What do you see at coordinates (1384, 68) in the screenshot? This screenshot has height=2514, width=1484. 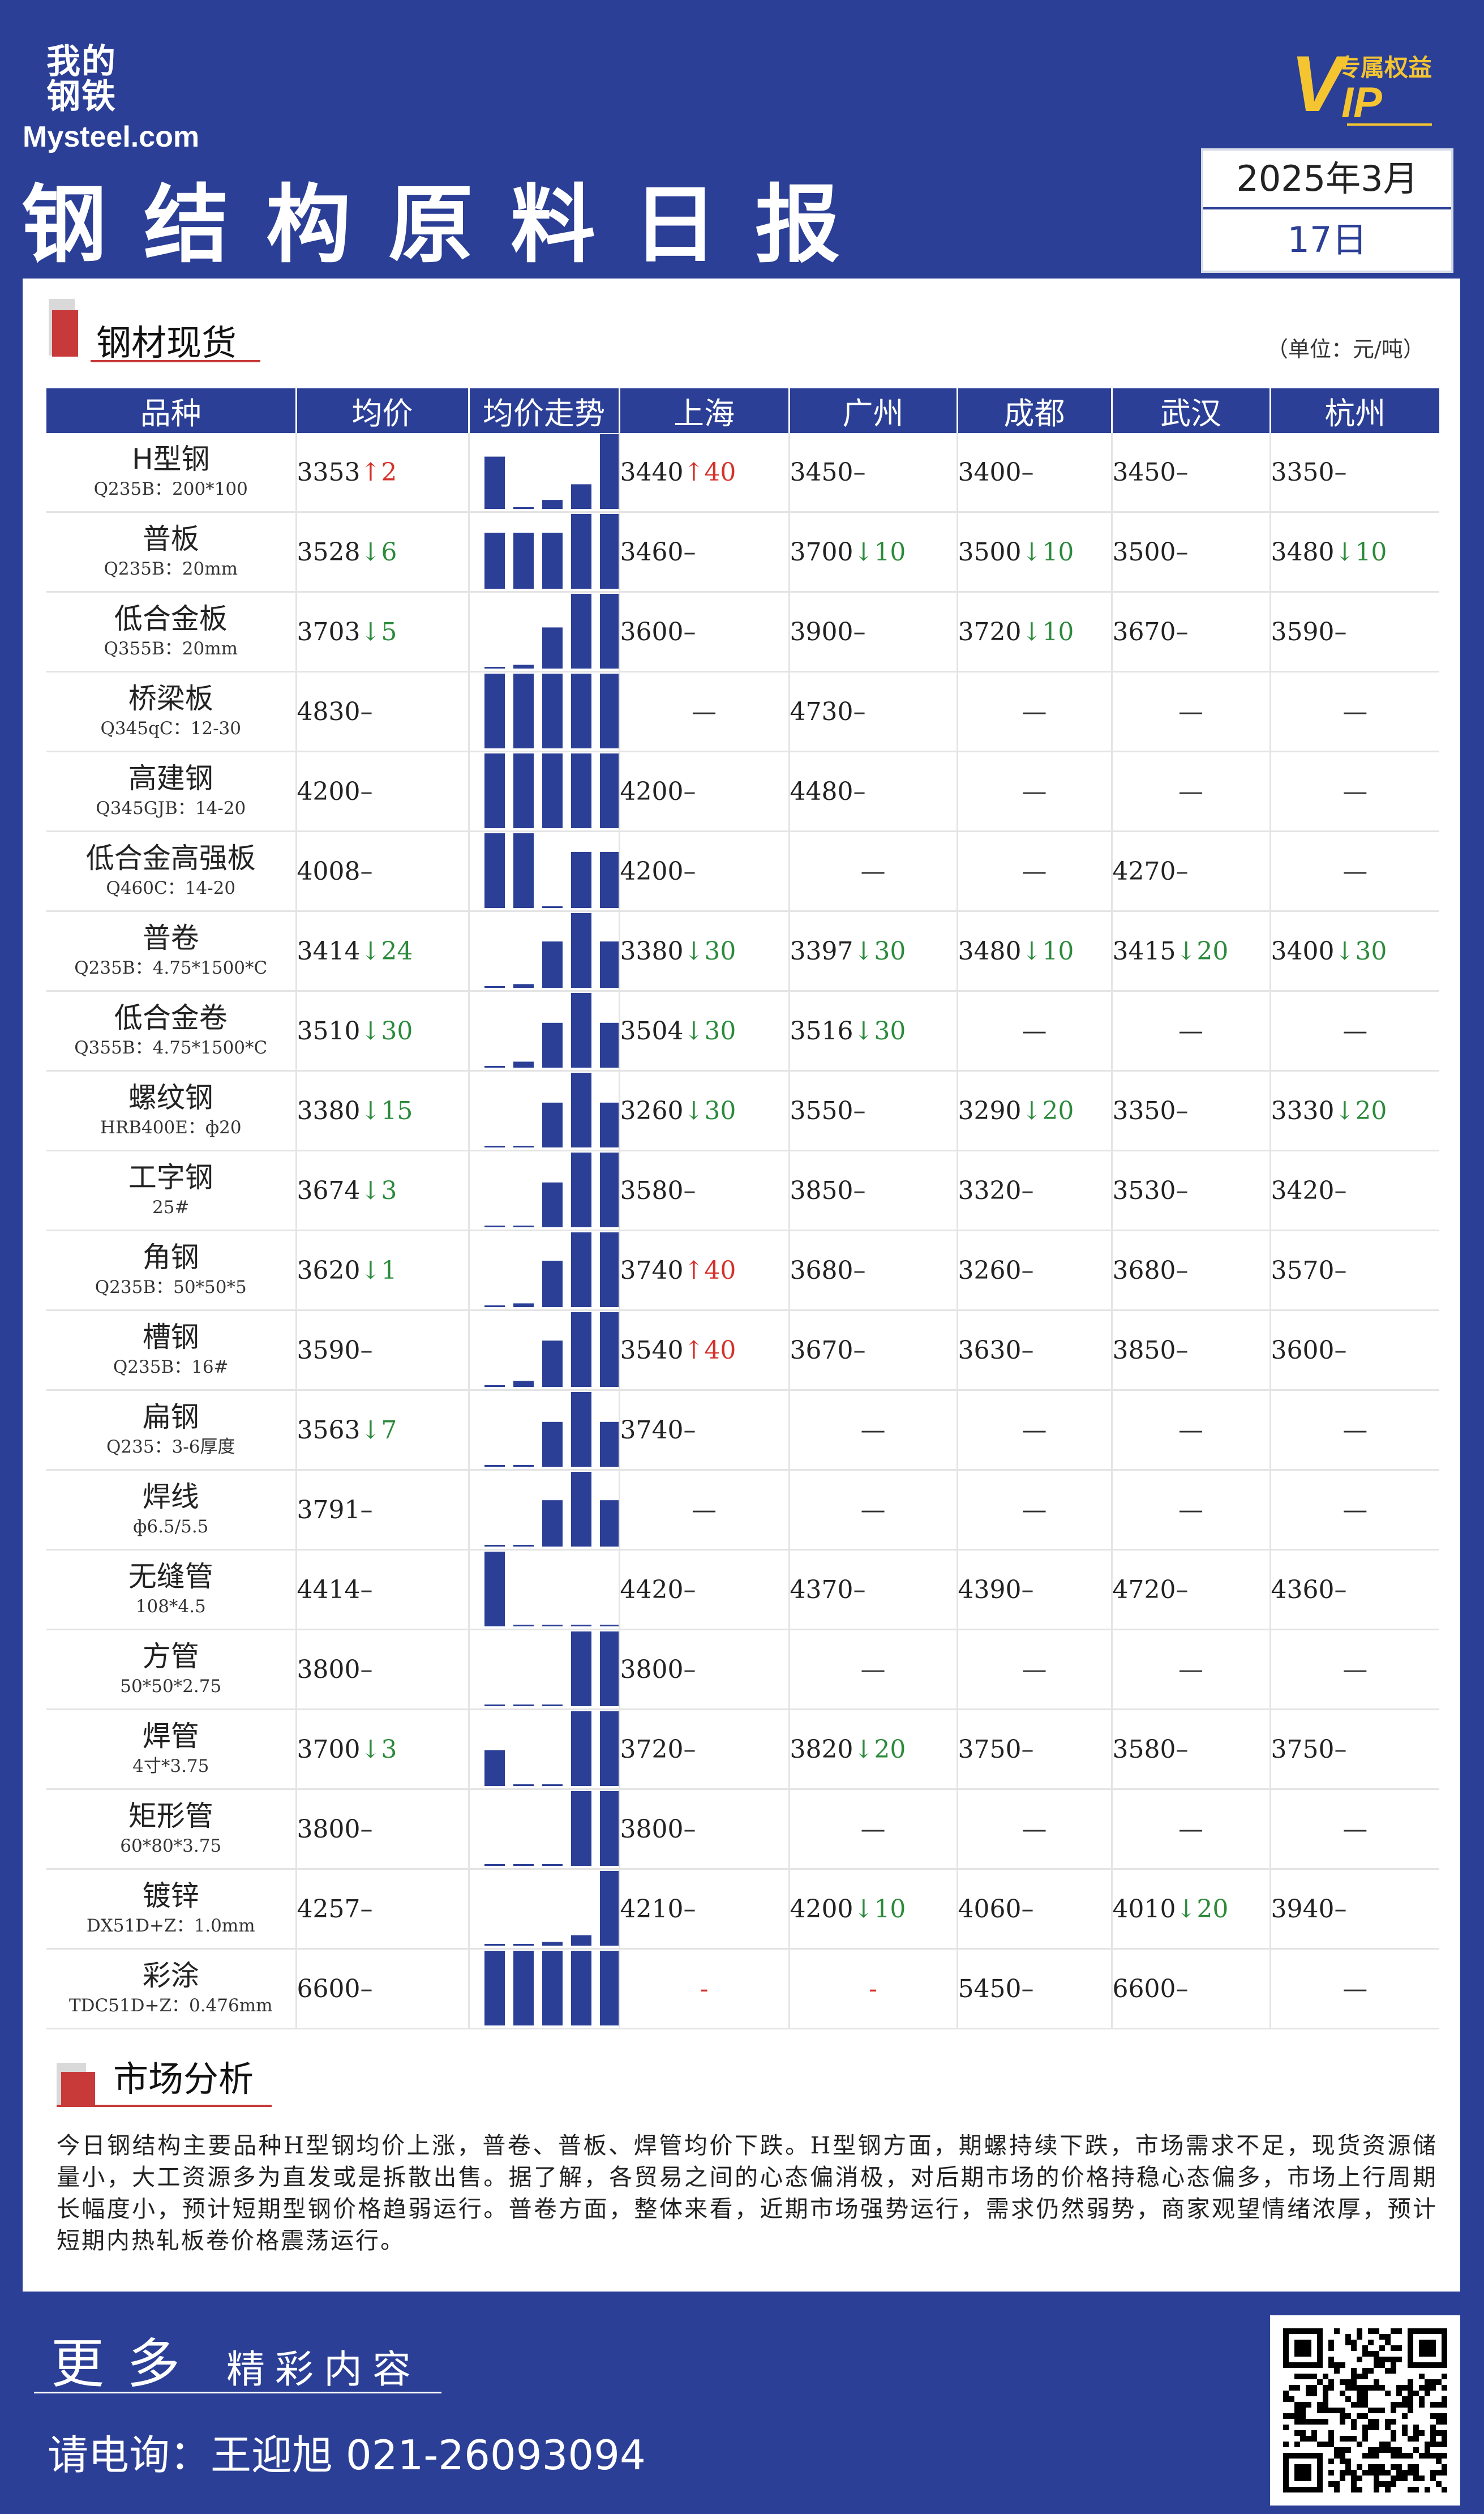 I see `vip-text: 专属权益` at bounding box center [1384, 68].